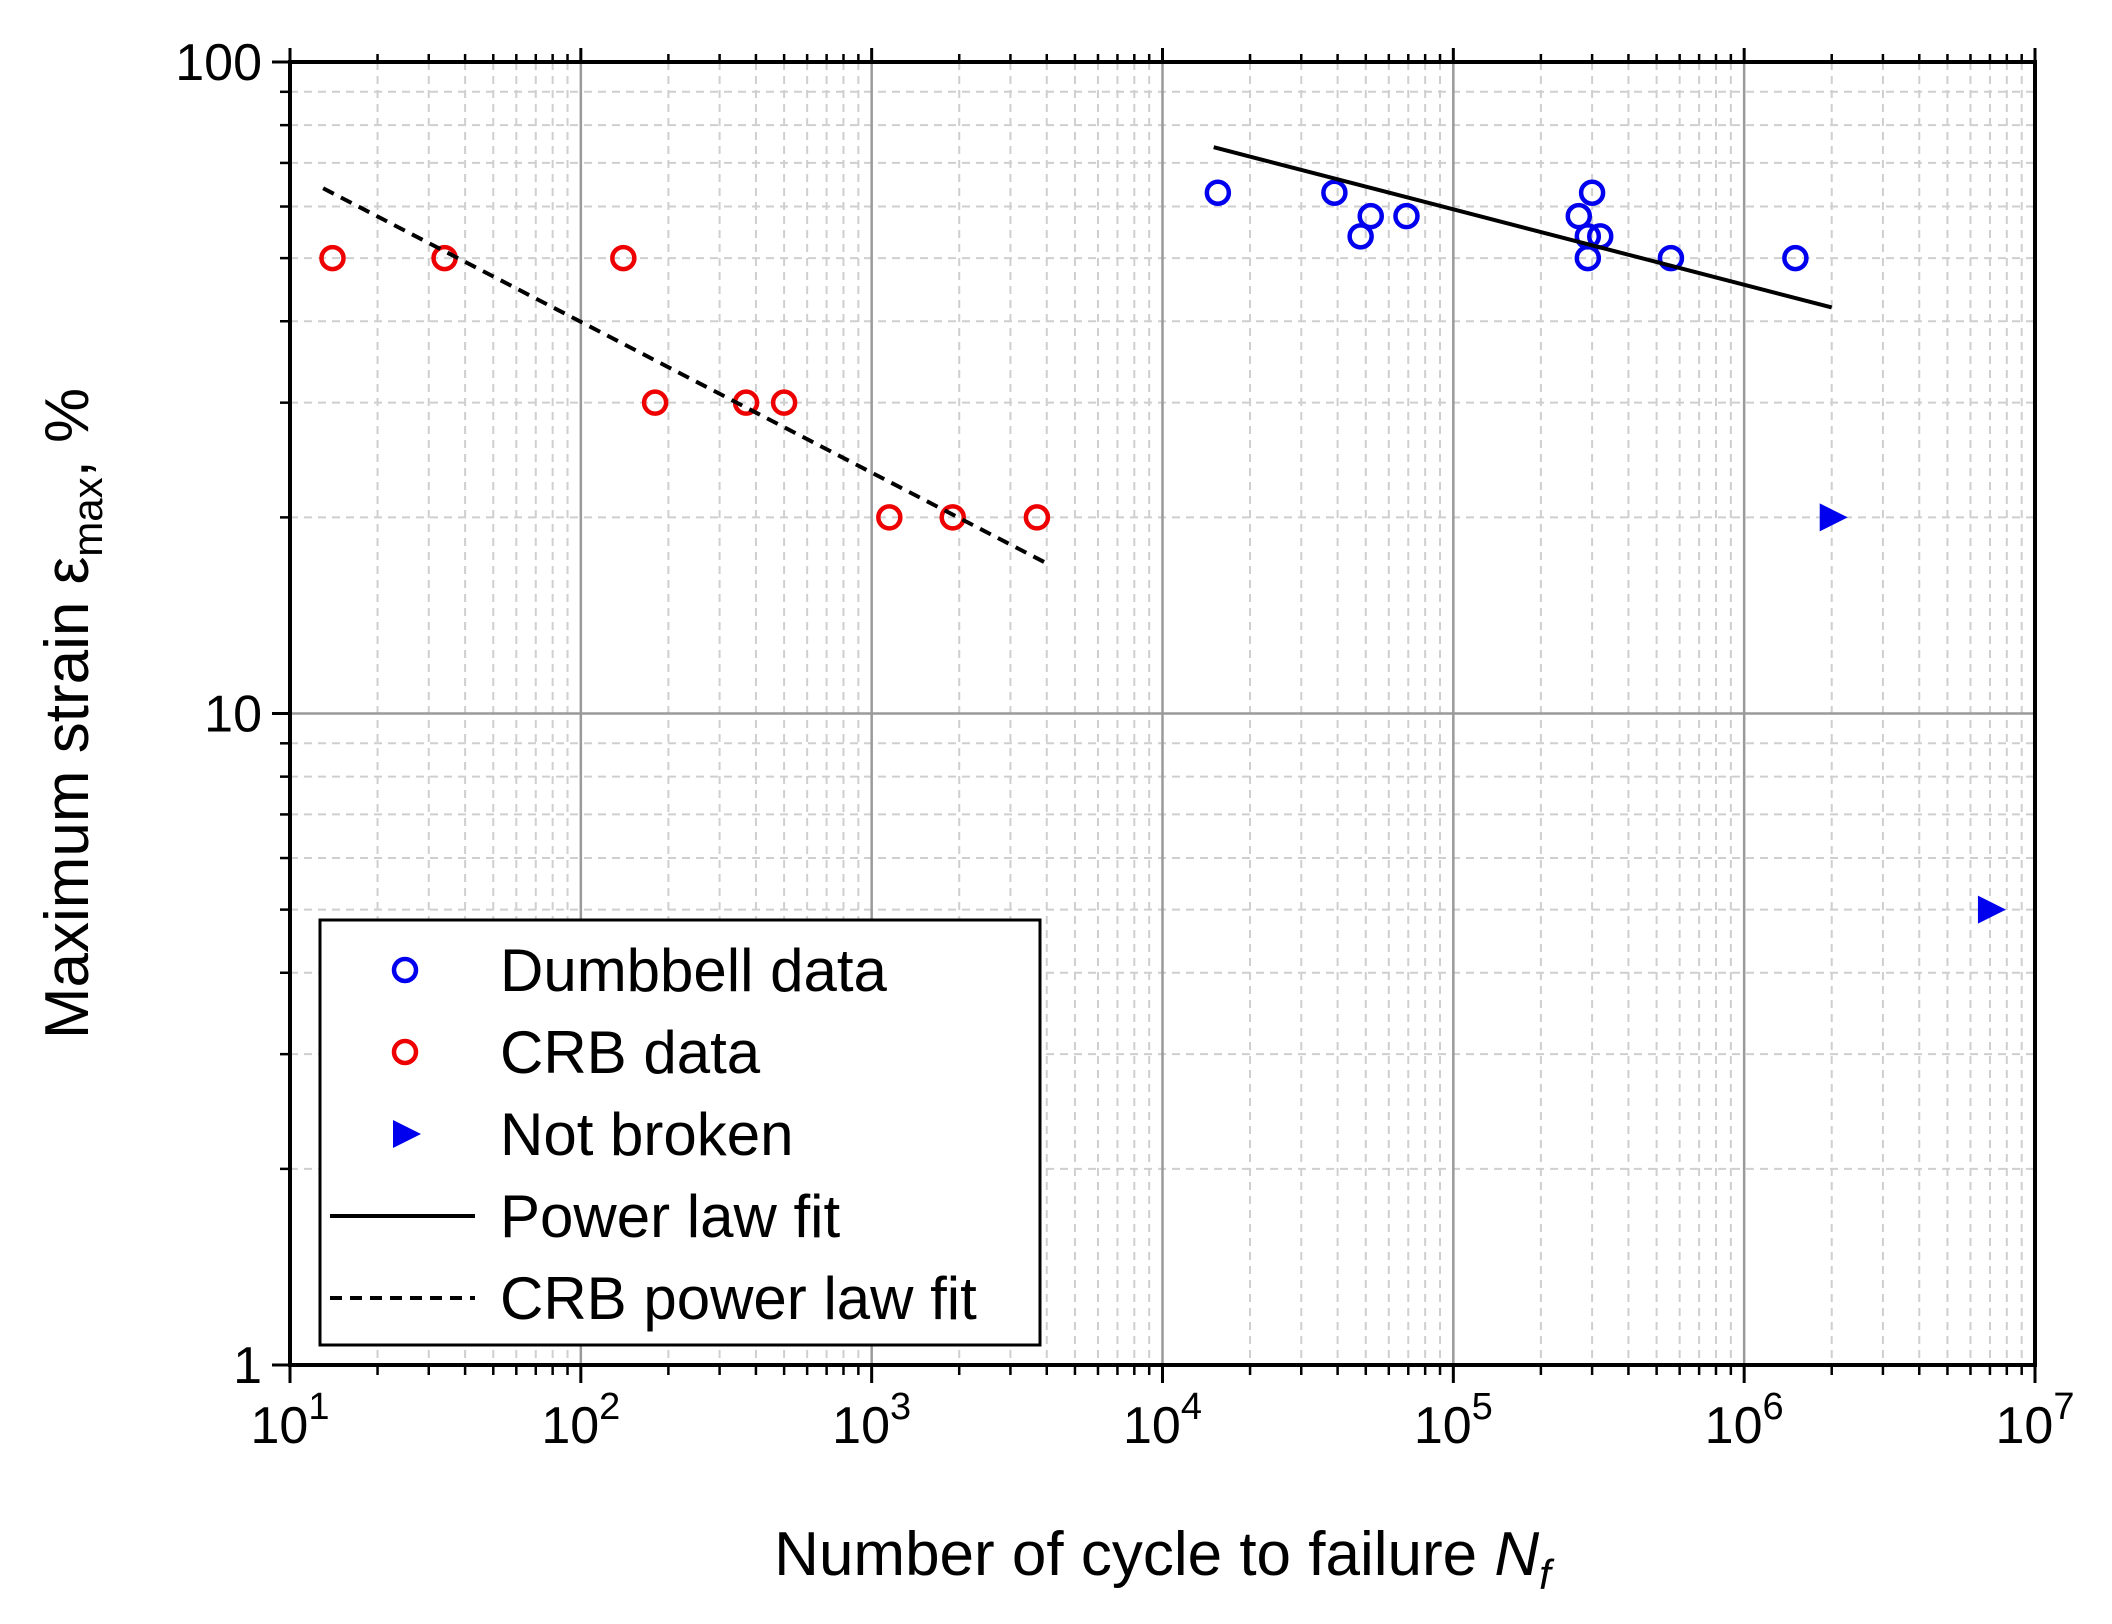 This screenshot has width=2112, height=1624. Describe the element at coordinates (580, 1420) in the screenshot. I see `x-tick-label: 10²` at that location.